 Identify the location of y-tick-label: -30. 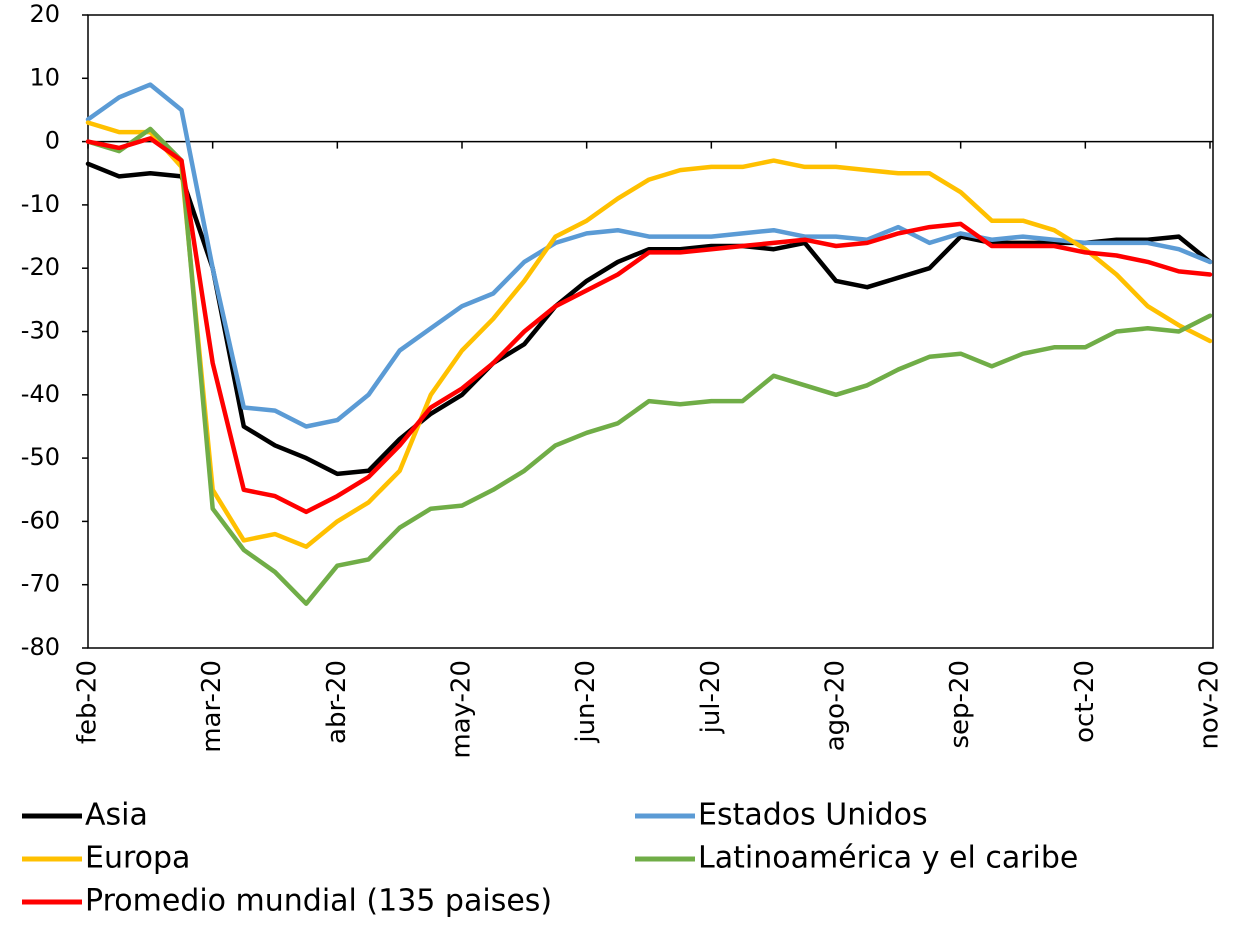
(40, 331).